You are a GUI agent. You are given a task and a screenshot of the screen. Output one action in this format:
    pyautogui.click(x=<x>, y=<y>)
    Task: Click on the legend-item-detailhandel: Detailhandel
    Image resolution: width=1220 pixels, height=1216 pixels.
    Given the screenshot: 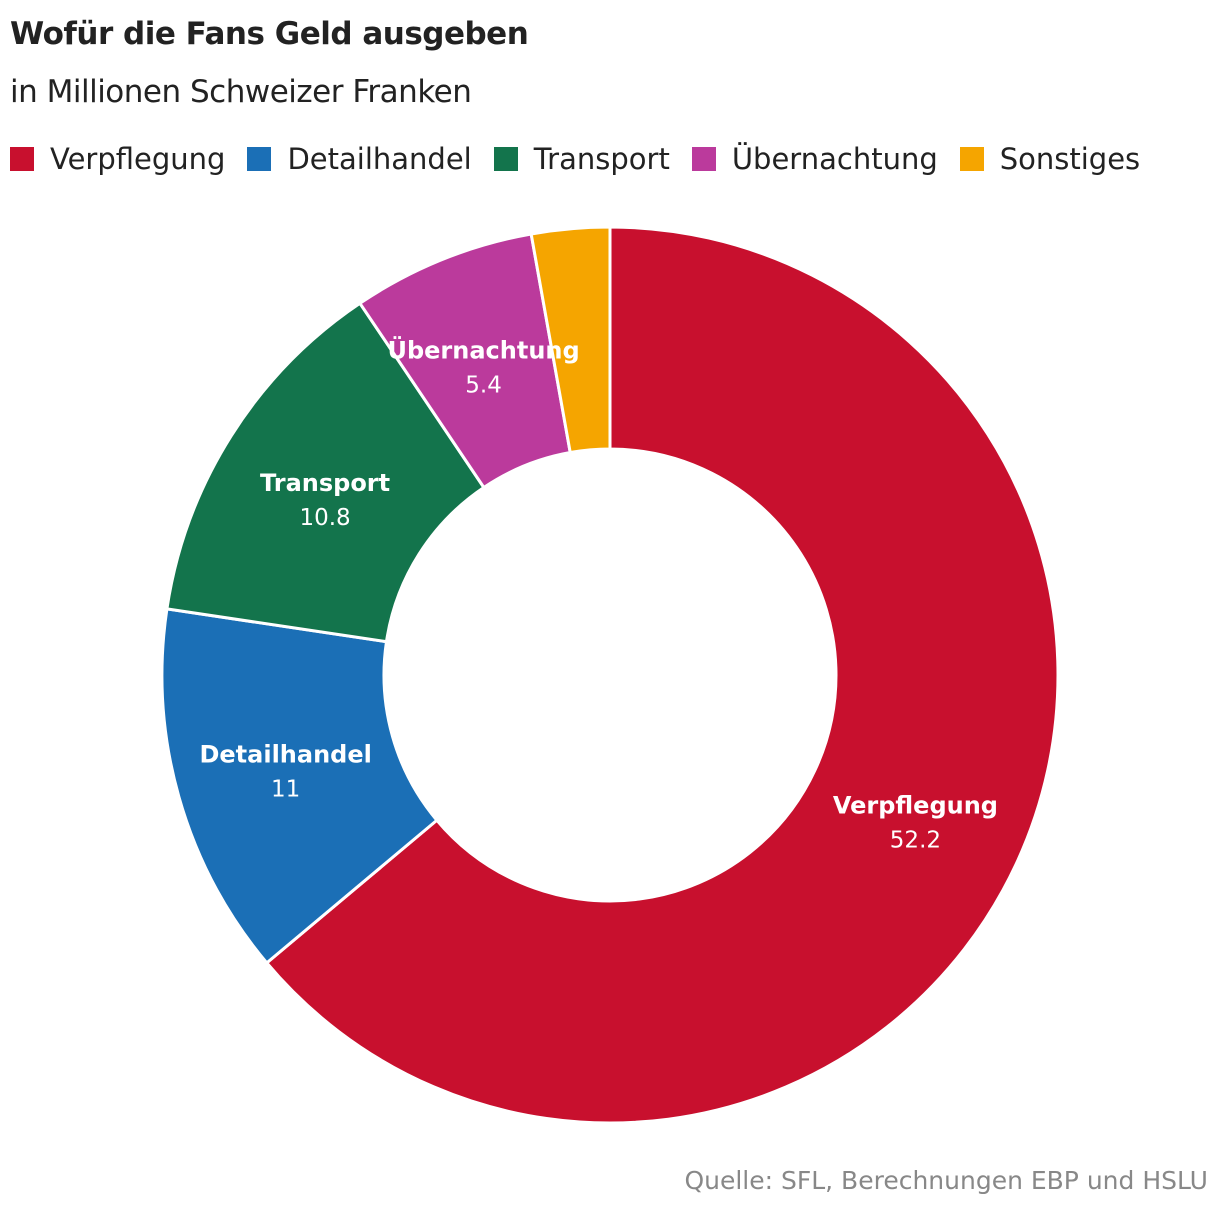 What is the action you would take?
    pyautogui.click(x=359, y=159)
    